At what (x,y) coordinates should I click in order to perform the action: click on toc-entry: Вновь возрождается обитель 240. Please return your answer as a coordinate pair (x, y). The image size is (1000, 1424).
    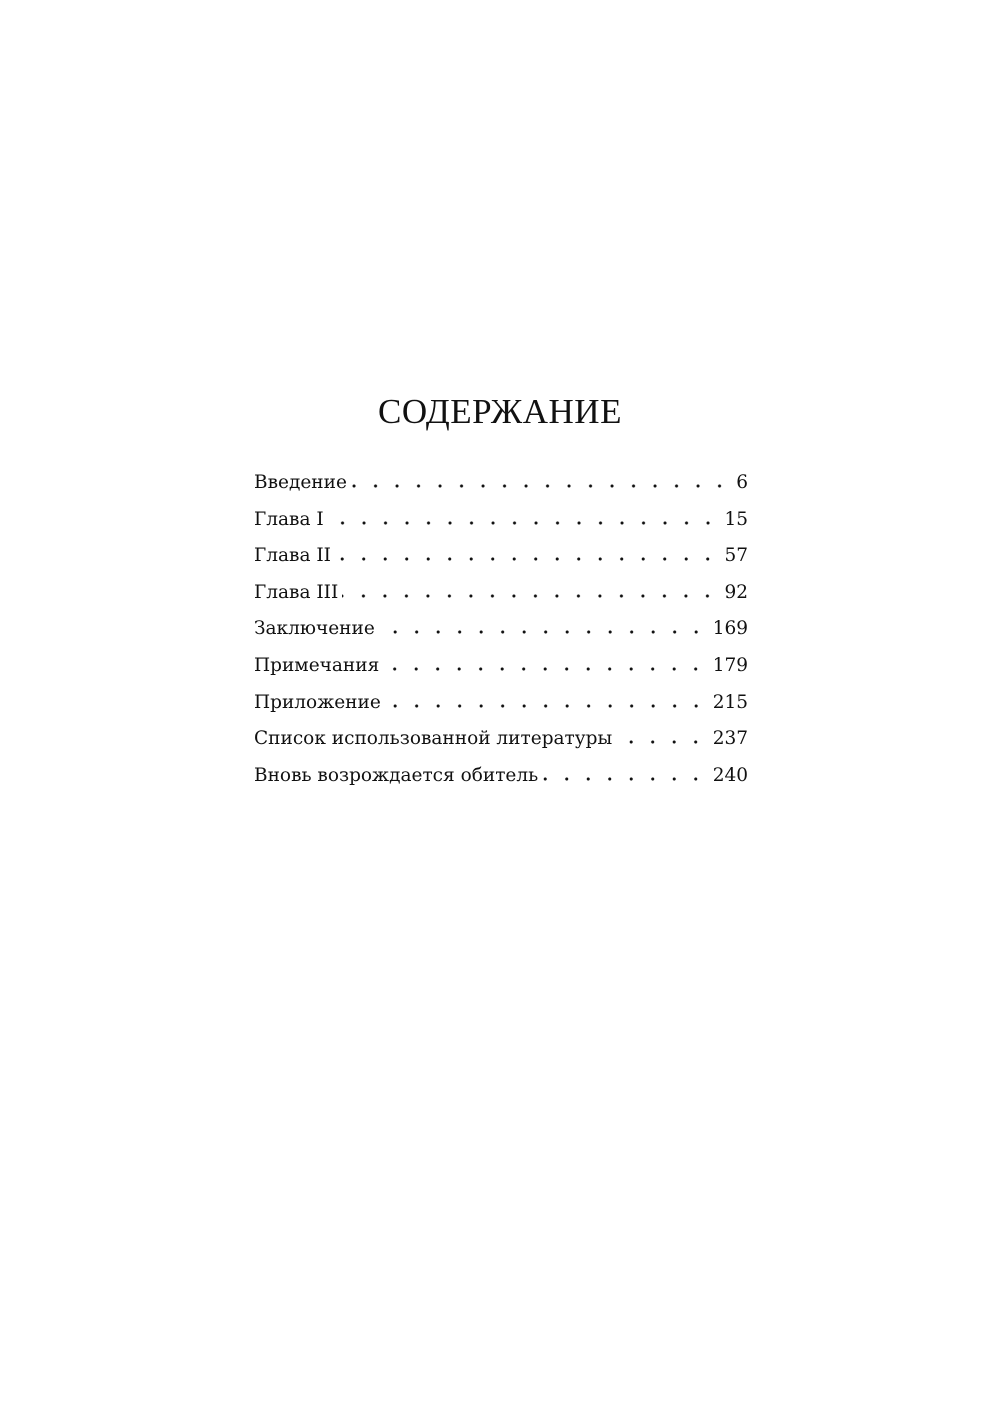
    Looking at the image, I should click on (501, 783).